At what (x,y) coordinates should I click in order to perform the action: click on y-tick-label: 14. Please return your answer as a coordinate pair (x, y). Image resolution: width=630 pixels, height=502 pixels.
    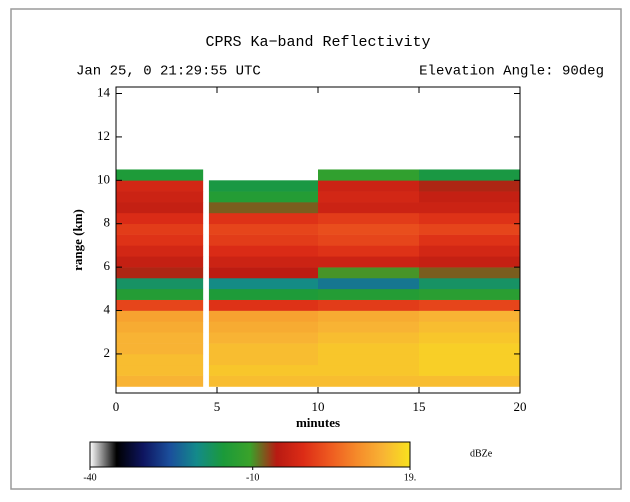
    Looking at the image, I should click on (104, 91).